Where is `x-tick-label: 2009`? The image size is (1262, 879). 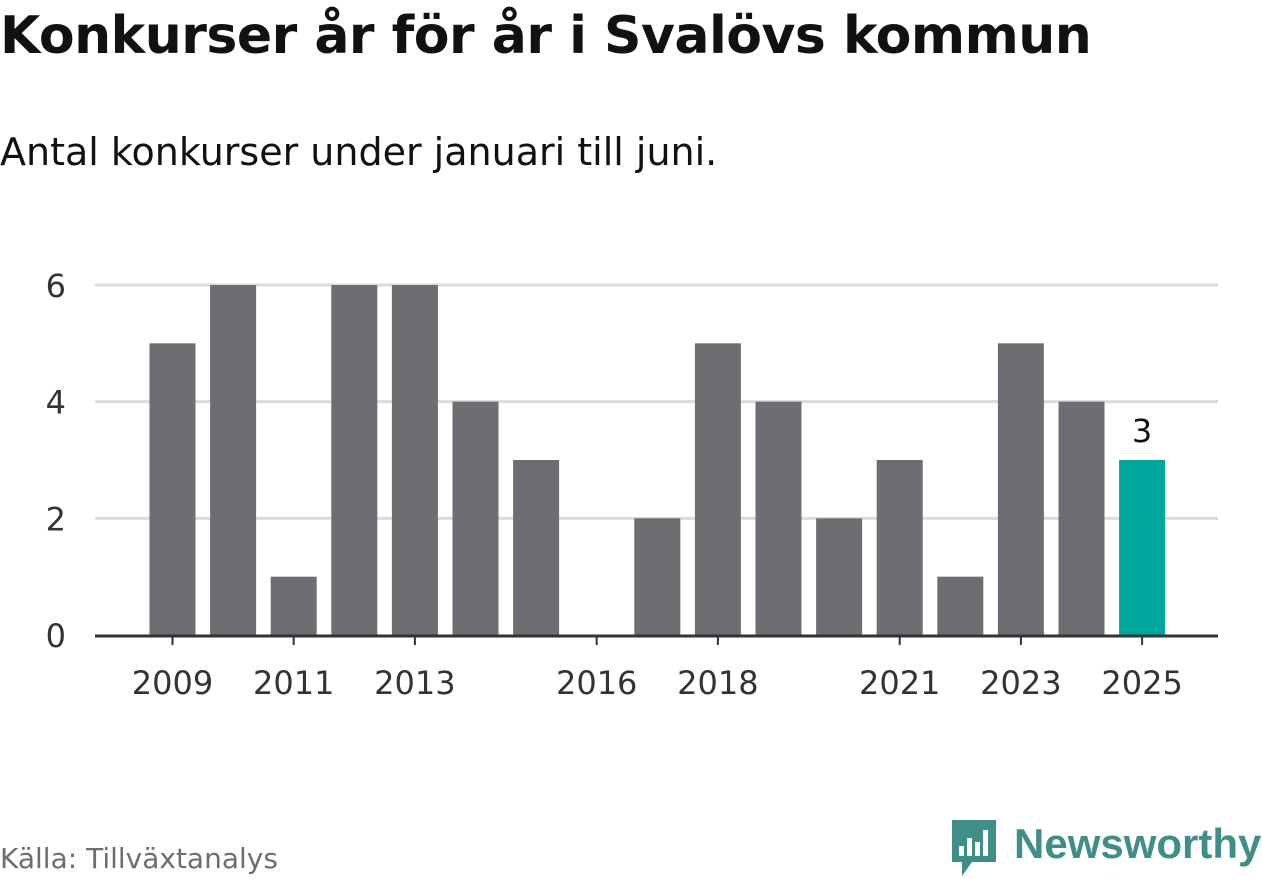
x-tick-label: 2009 is located at coordinates (172, 683).